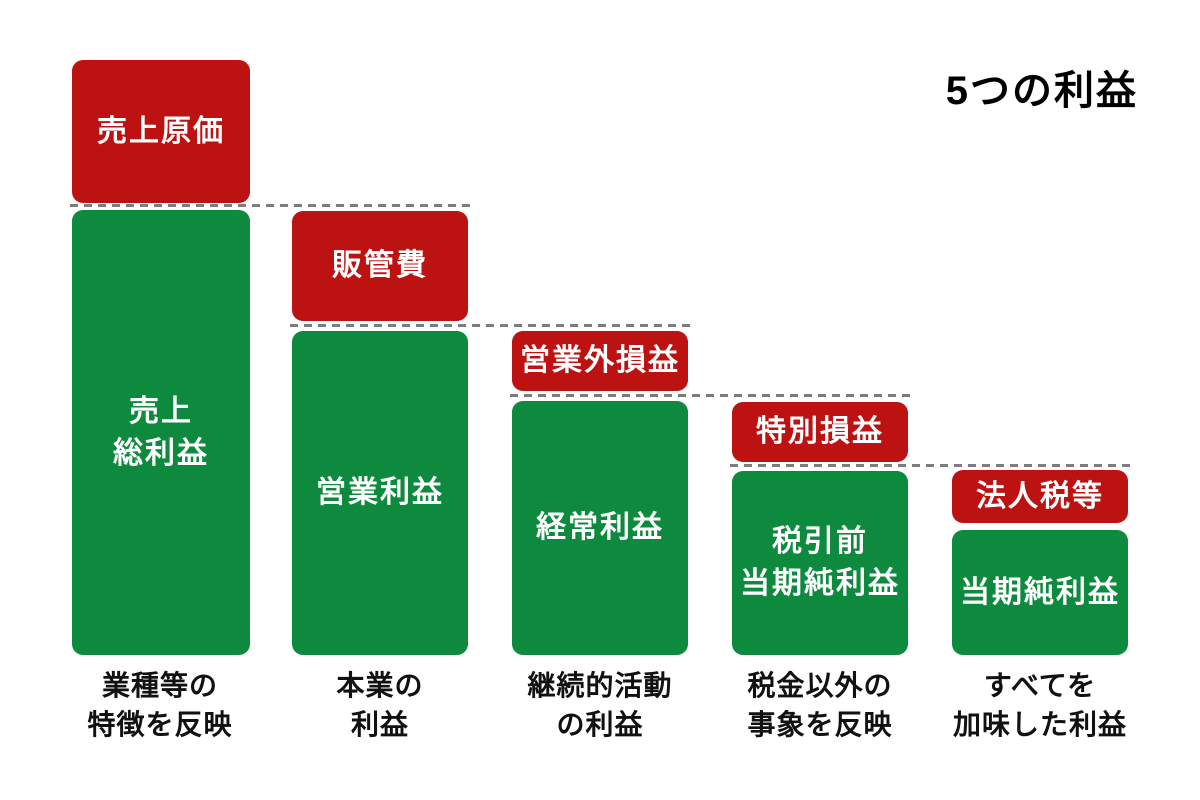 The height and width of the screenshot is (800, 1200). What do you see at coordinates (820, 685) in the screenshot?
I see `caption-line: 税金以外の` at bounding box center [820, 685].